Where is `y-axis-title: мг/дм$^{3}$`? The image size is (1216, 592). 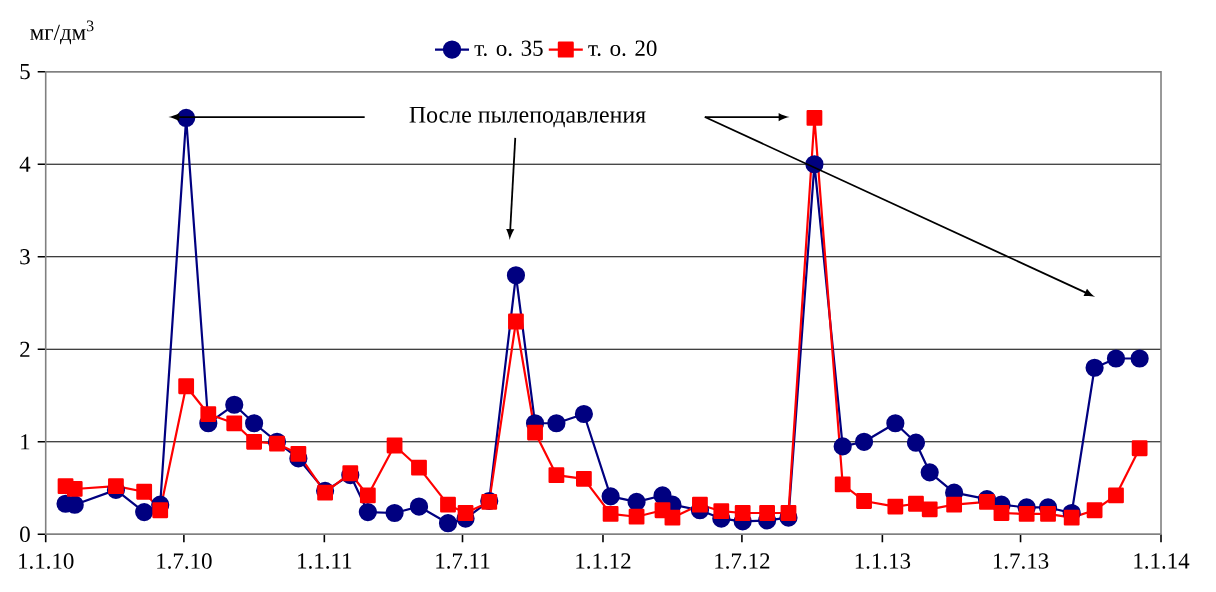 y-axis-title: мг/дм$^{3}$ is located at coordinates (62, 32).